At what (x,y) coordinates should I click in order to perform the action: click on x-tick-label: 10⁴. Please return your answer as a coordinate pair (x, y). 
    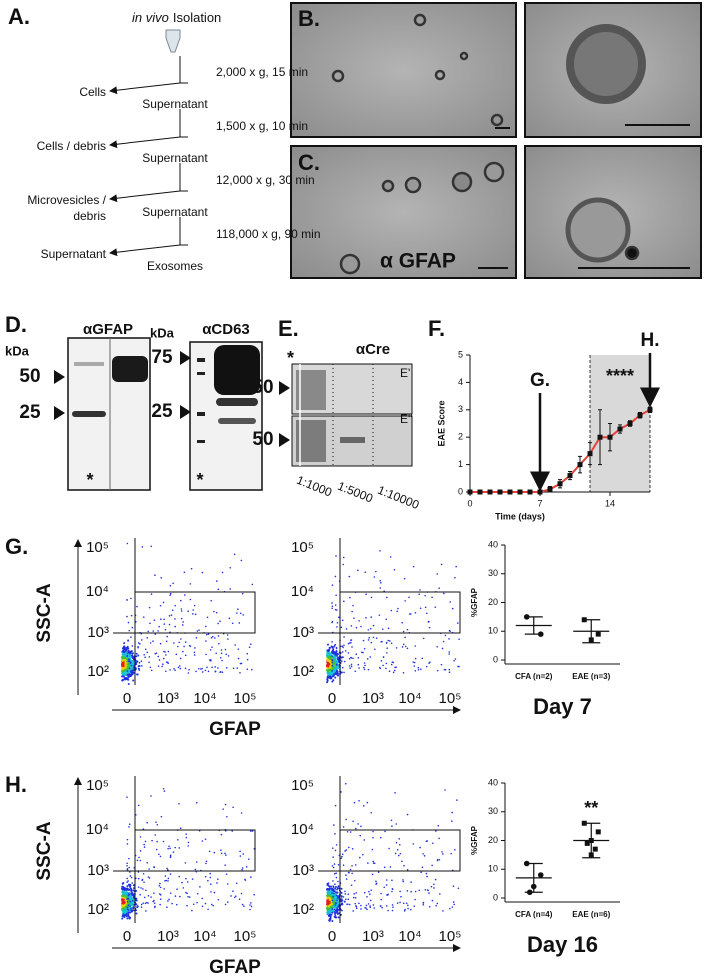
    Looking at the image, I should click on (204, 698).